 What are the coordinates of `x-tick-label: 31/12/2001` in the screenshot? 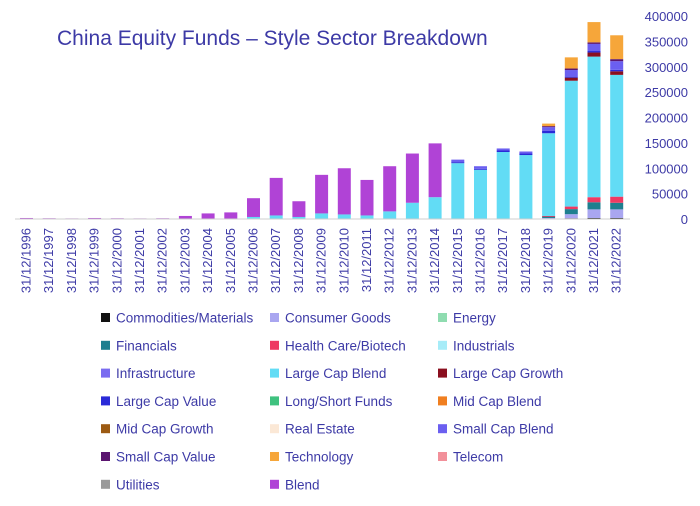 It's located at (139, 260).